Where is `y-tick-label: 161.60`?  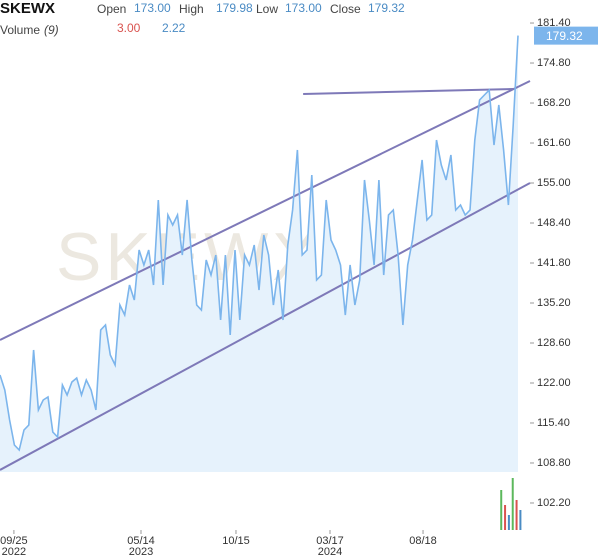 y-tick-label: 161.60 is located at coordinates (554, 143).